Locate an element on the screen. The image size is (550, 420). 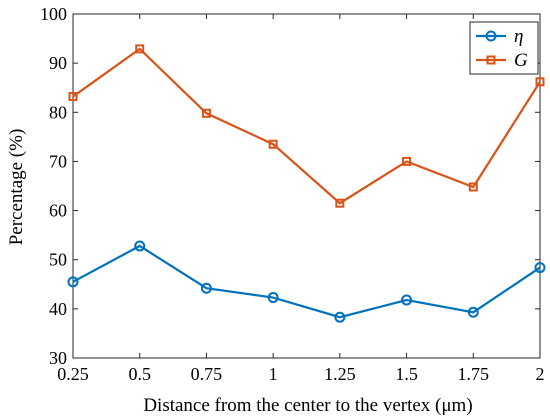
y-axis-title: Percentage (%) is located at coordinates (16, 187).